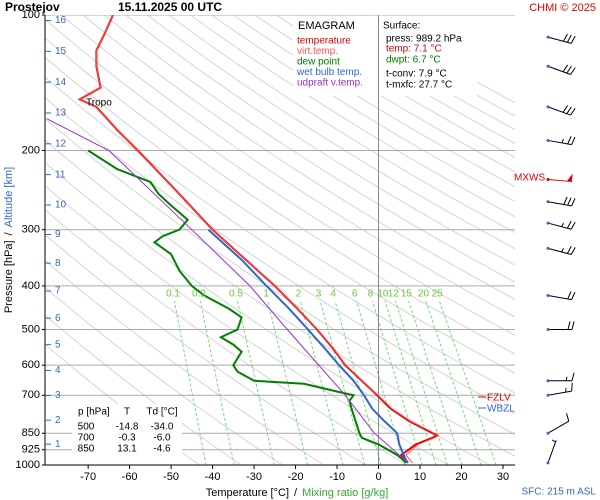 This screenshot has height=500, width=600. Describe the element at coordinates (58, 234) in the screenshot. I see `altitude-tick-label: 9` at that location.